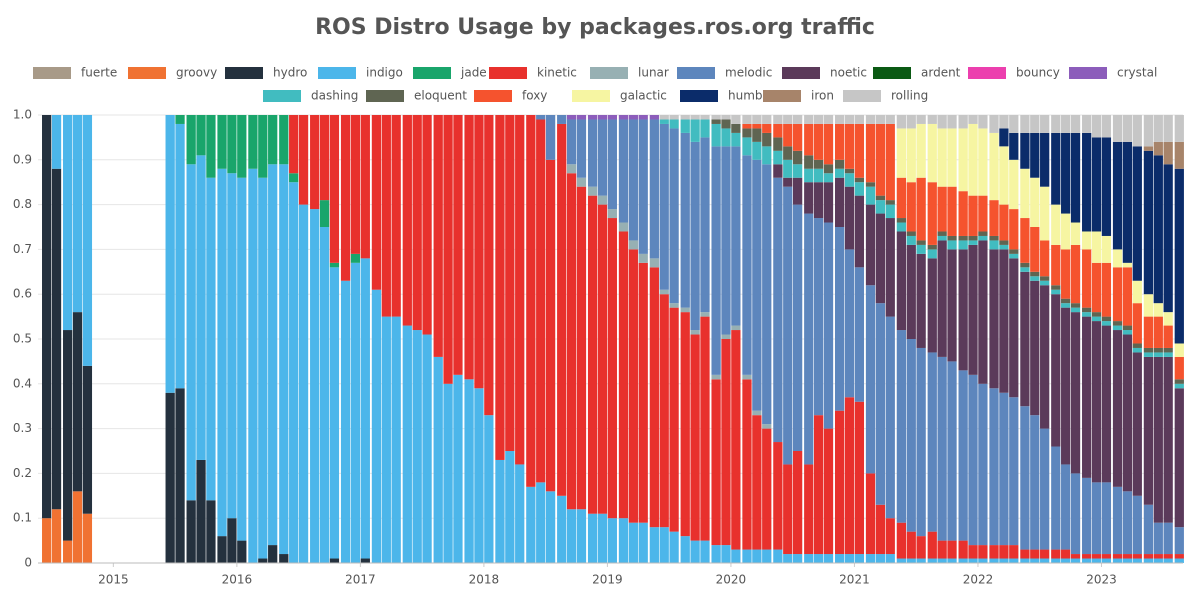  I want to click on legend-label: hydro, so click(290, 73).